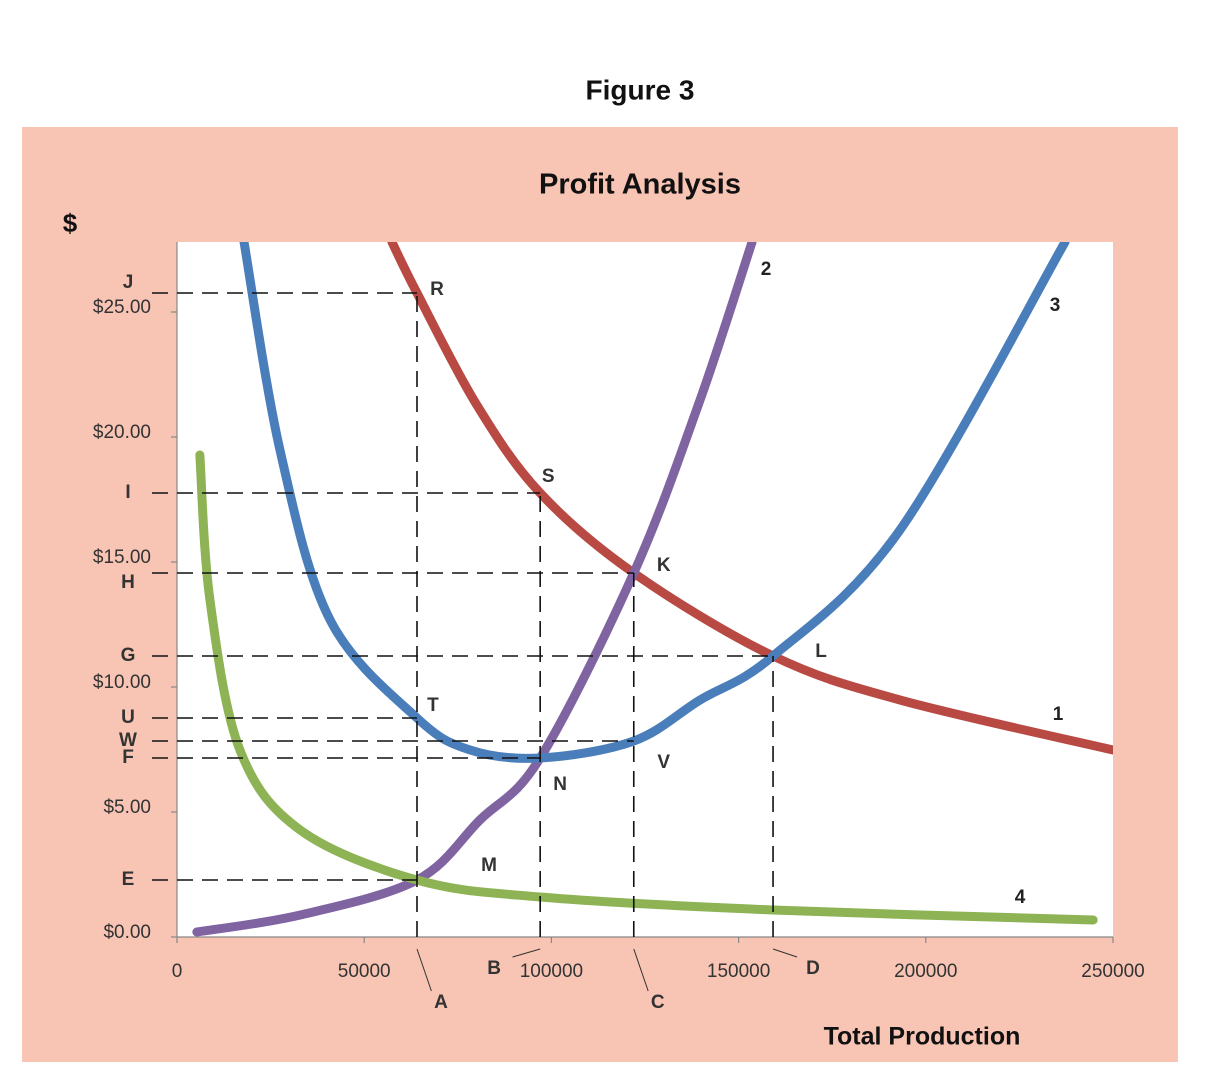 The height and width of the screenshot is (1086, 1206). Describe the element at coordinates (925, 971) in the screenshot. I see `x-tick-label: 200000` at that location.